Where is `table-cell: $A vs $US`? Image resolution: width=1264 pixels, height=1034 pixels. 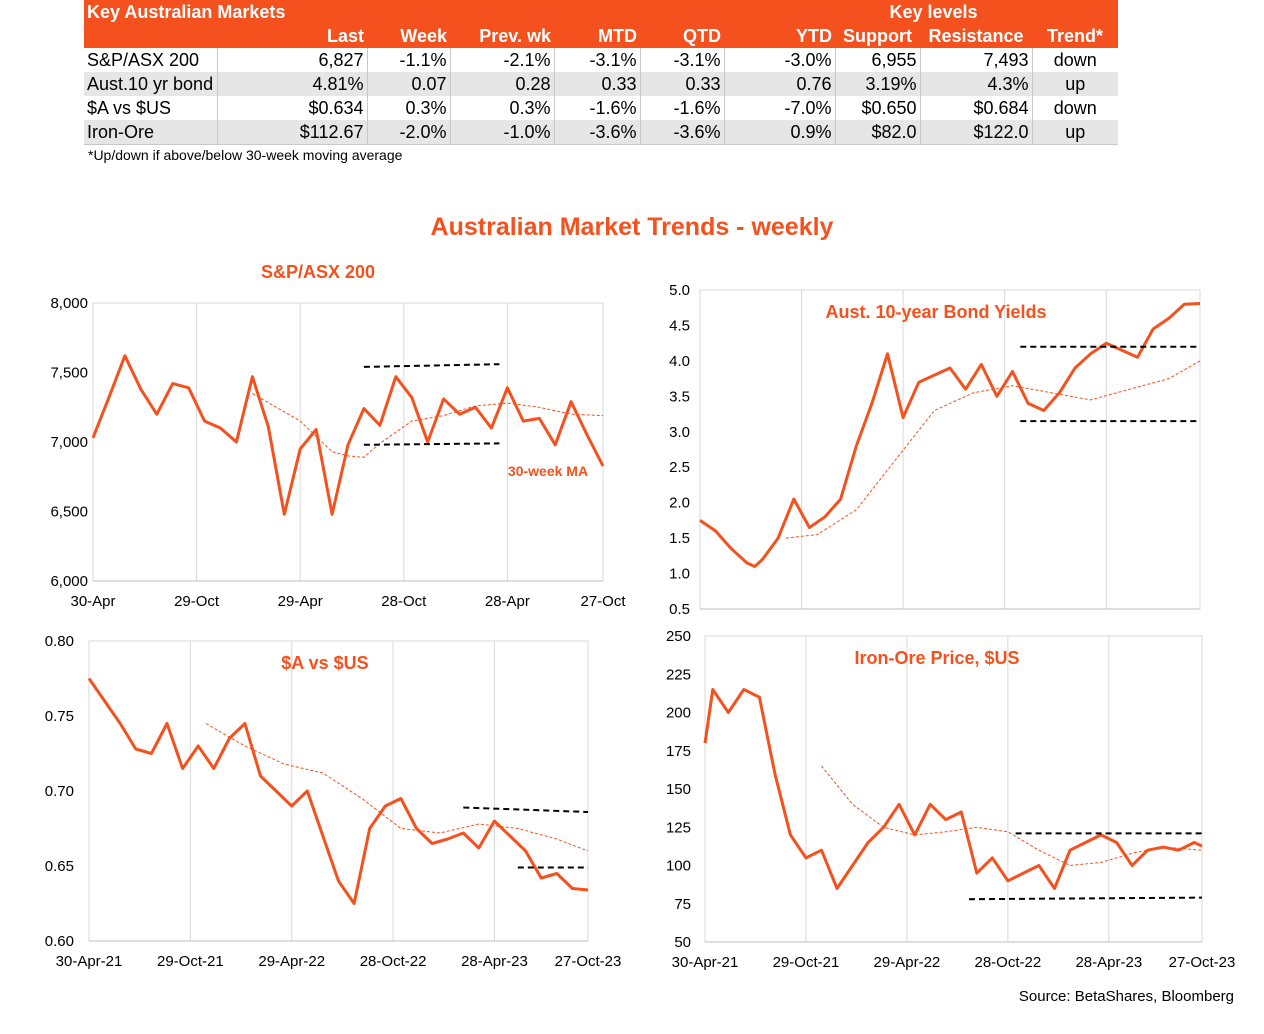
table-cell: $A vs $US is located at coordinates (151, 108).